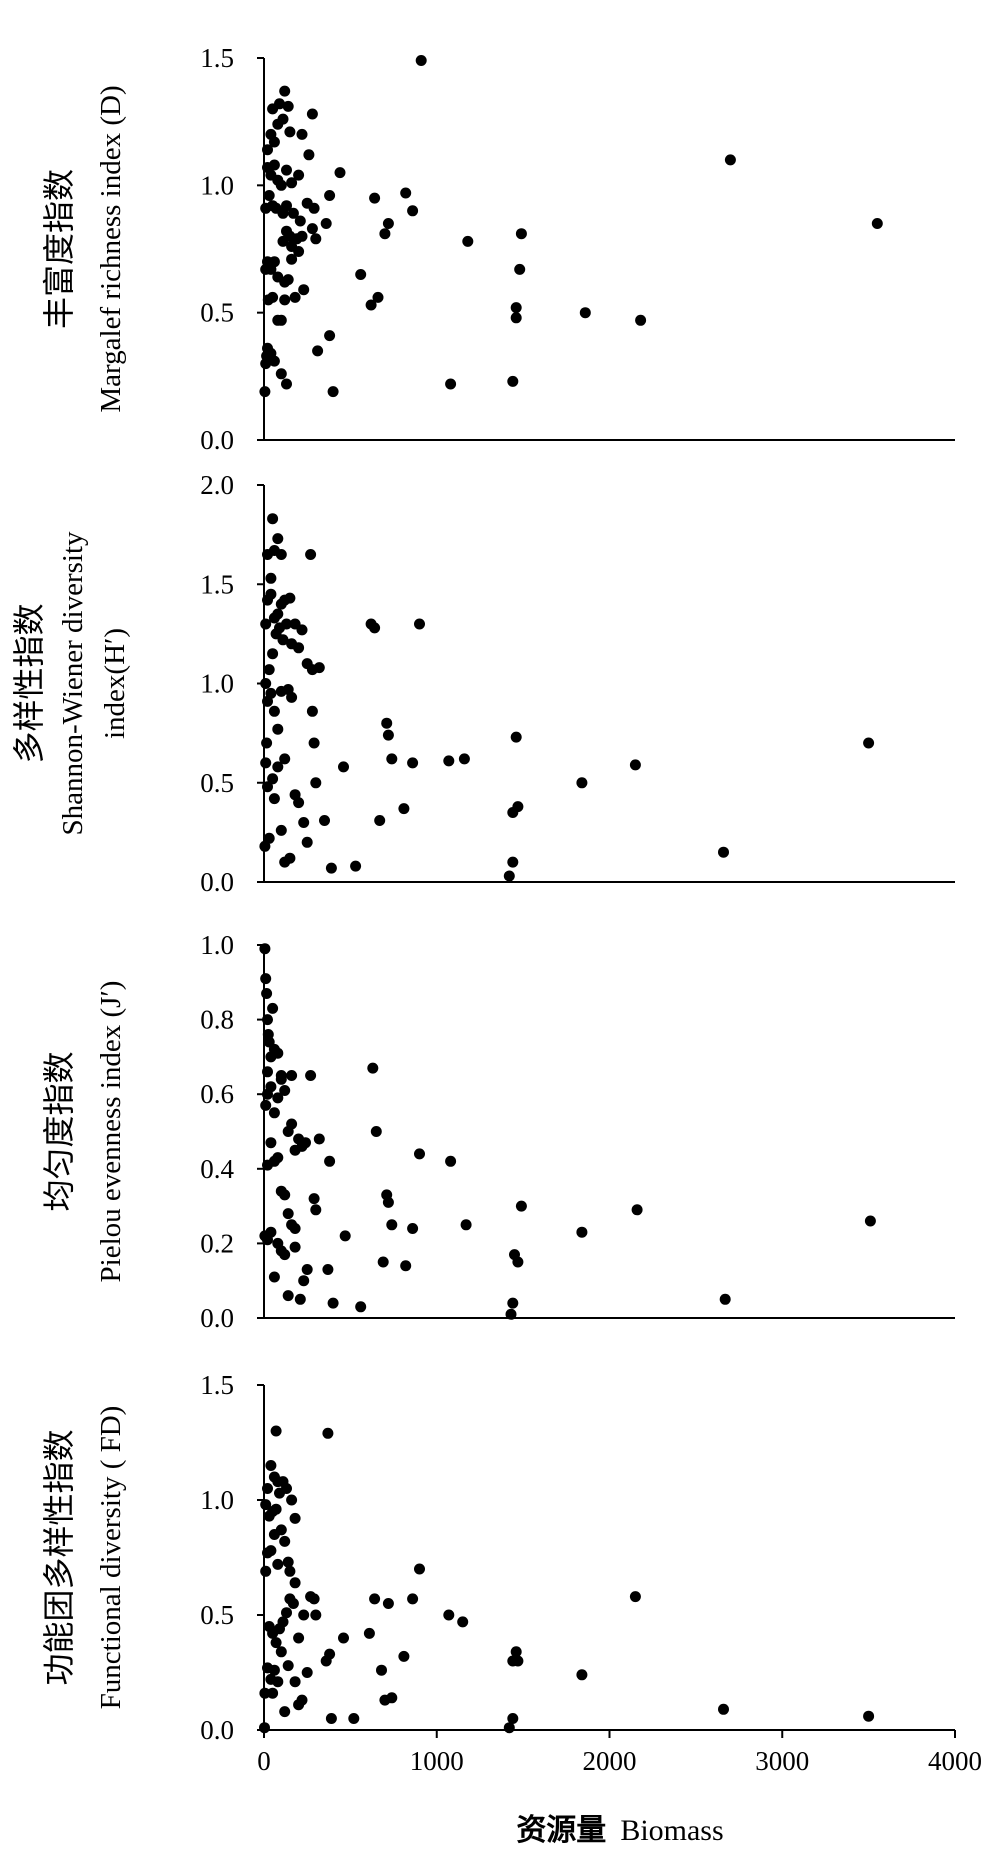 The height and width of the screenshot is (1875, 1000). I want to click on y-label-cn-diversity: 多样性指数, so click(29, 683).